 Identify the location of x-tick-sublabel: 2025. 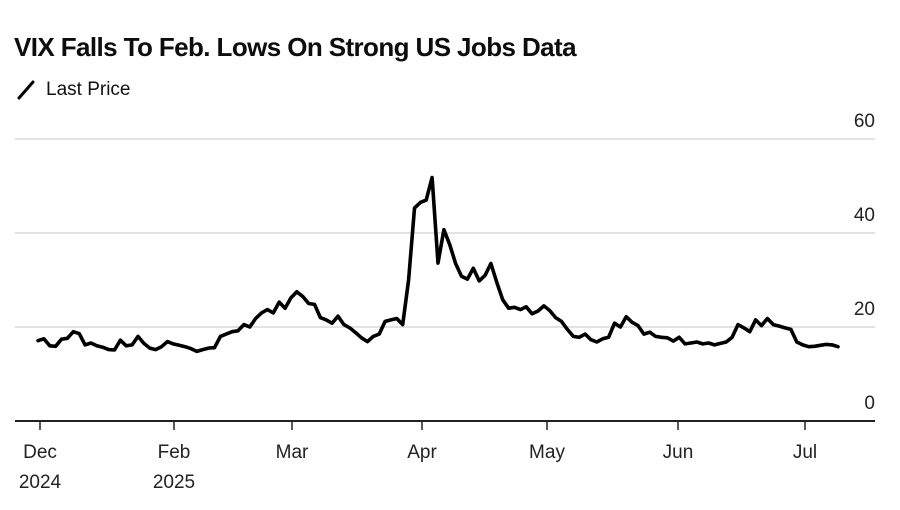
(174, 482).